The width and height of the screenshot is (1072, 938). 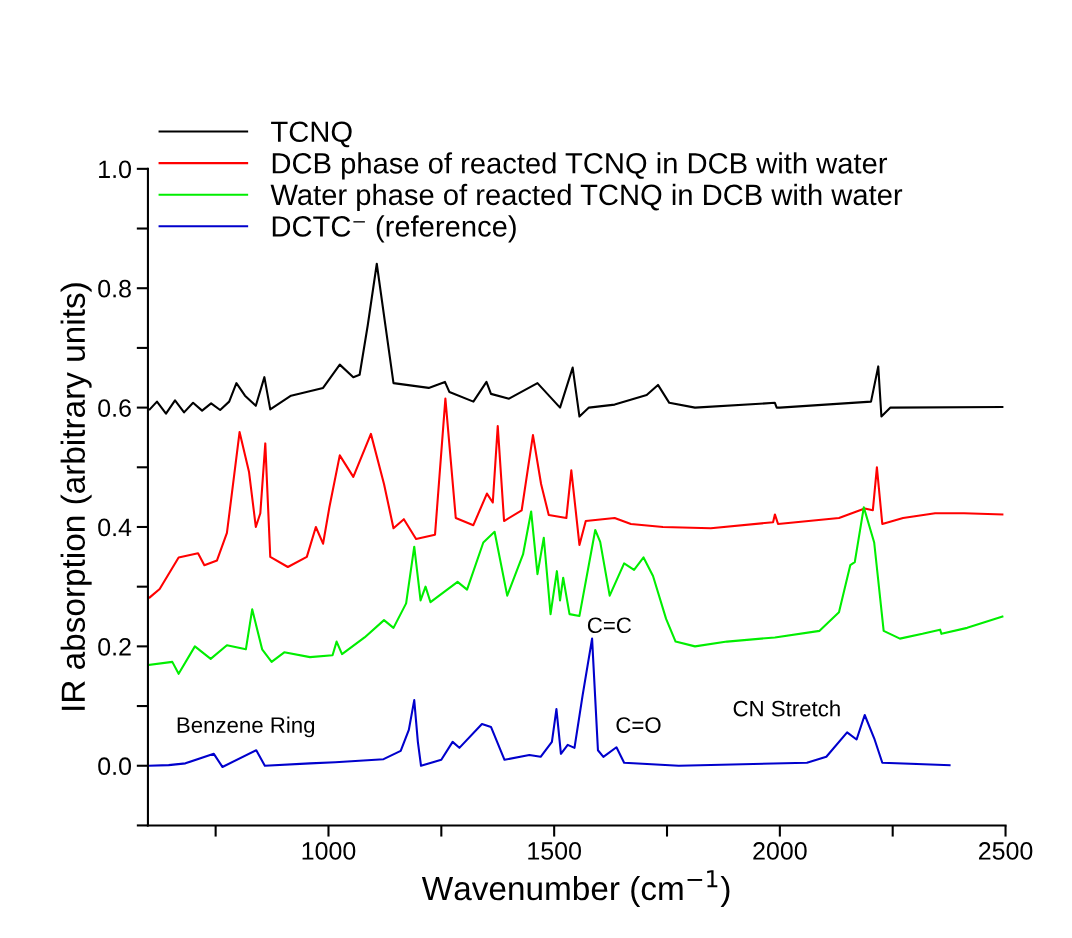 What do you see at coordinates (329, 851) in the screenshot?
I see `x-tick-label: 1000` at bounding box center [329, 851].